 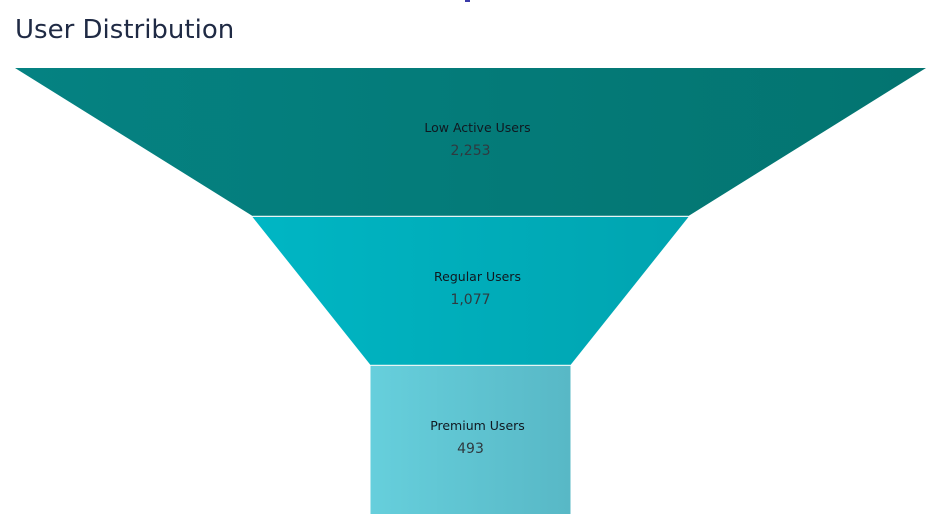 I want to click on funnel-stage-3: Premium Users 493, so click(x=470, y=440).